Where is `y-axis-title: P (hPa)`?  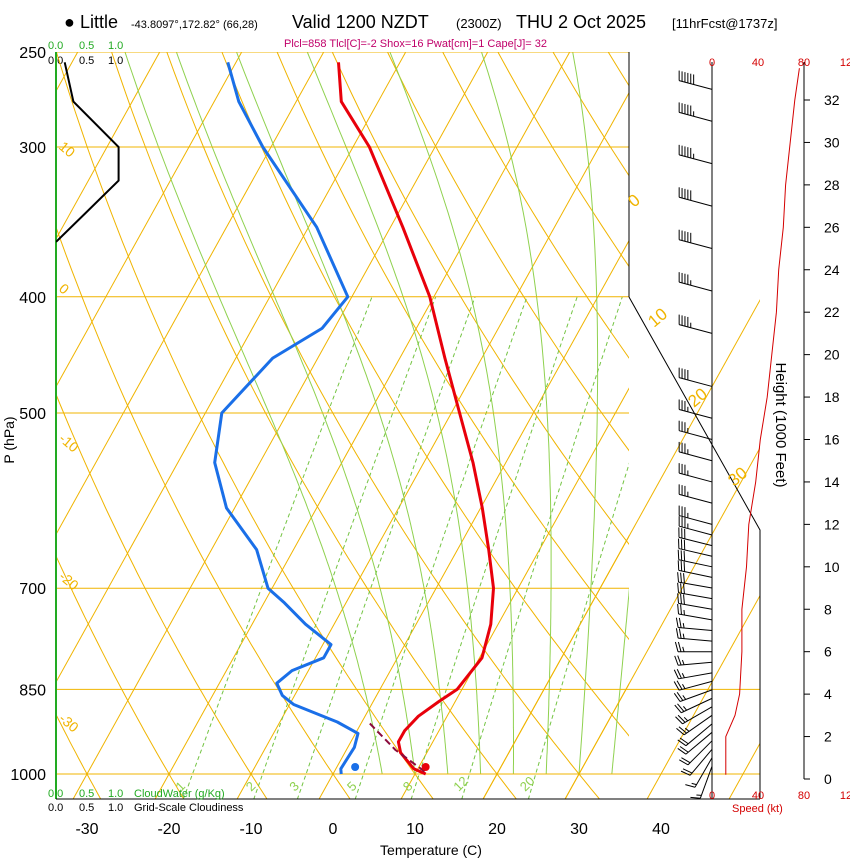 y-axis-title: P (hPa) is located at coordinates (9, 439).